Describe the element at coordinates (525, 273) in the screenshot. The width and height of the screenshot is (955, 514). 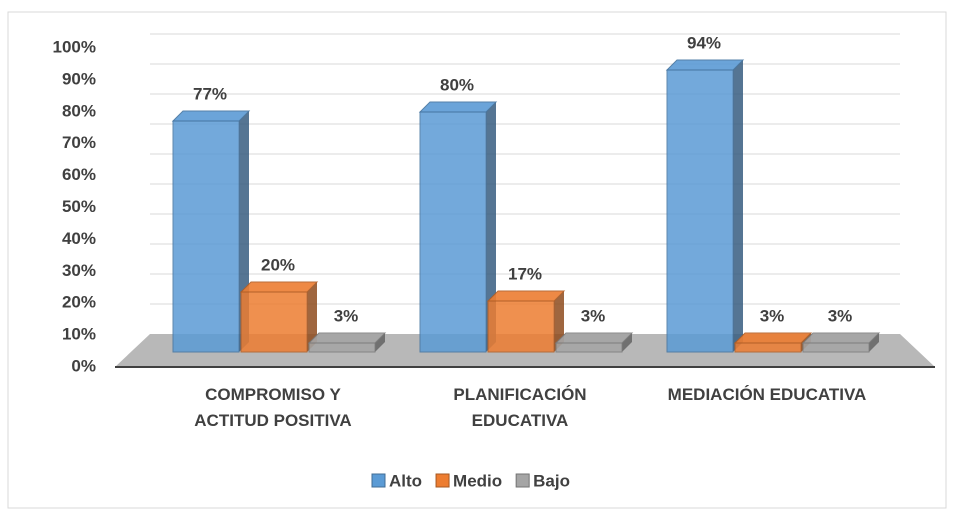
I see `data-label: 17%` at that location.